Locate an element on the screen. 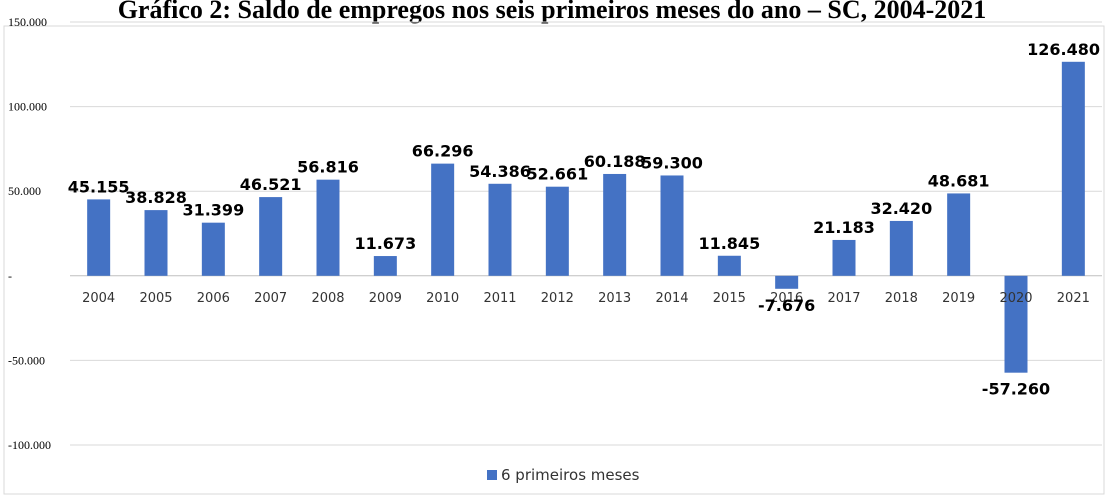  data-label: -7.676 is located at coordinates (786, 305).